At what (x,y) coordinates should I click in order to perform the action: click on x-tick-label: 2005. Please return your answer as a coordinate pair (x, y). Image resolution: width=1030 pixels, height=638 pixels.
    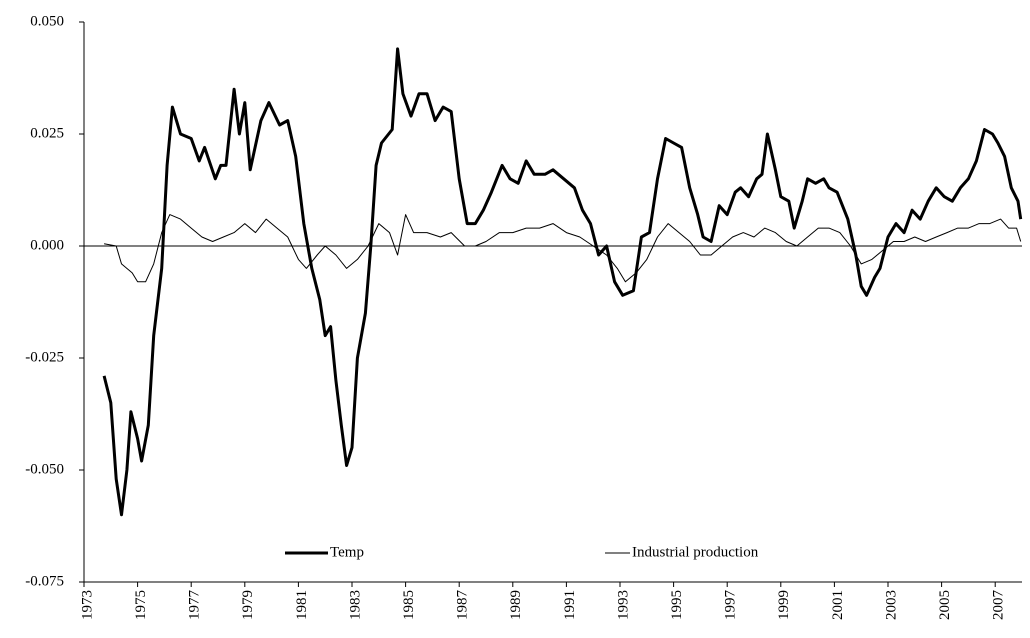
    Looking at the image, I should click on (945, 605).